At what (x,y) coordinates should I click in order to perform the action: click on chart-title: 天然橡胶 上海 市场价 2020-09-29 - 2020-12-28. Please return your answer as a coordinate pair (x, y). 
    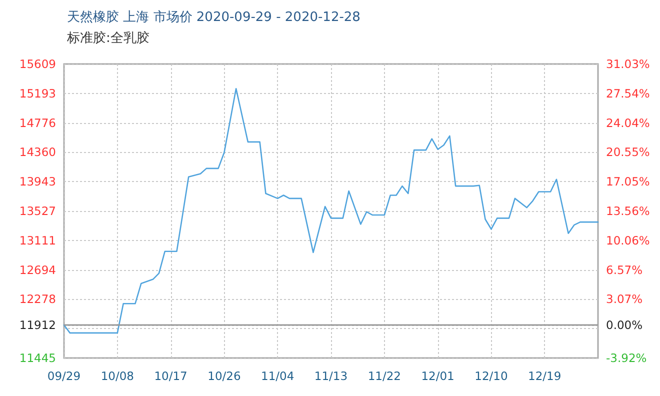
    Looking at the image, I should click on (213, 17).